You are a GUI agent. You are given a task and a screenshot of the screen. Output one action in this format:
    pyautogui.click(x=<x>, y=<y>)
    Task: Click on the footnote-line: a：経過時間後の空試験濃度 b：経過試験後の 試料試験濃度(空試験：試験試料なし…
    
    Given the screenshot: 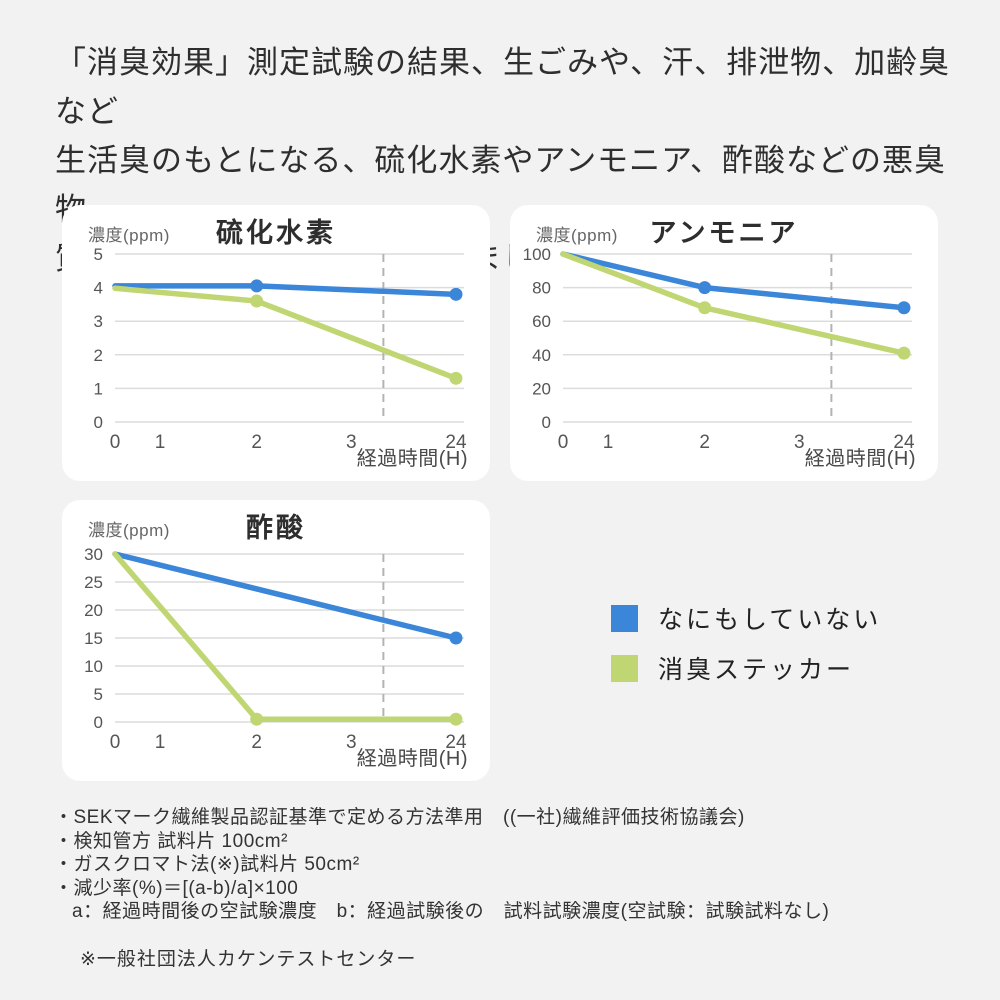 What is the action you would take?
    pyautogui.click(x=451, y=911)
    